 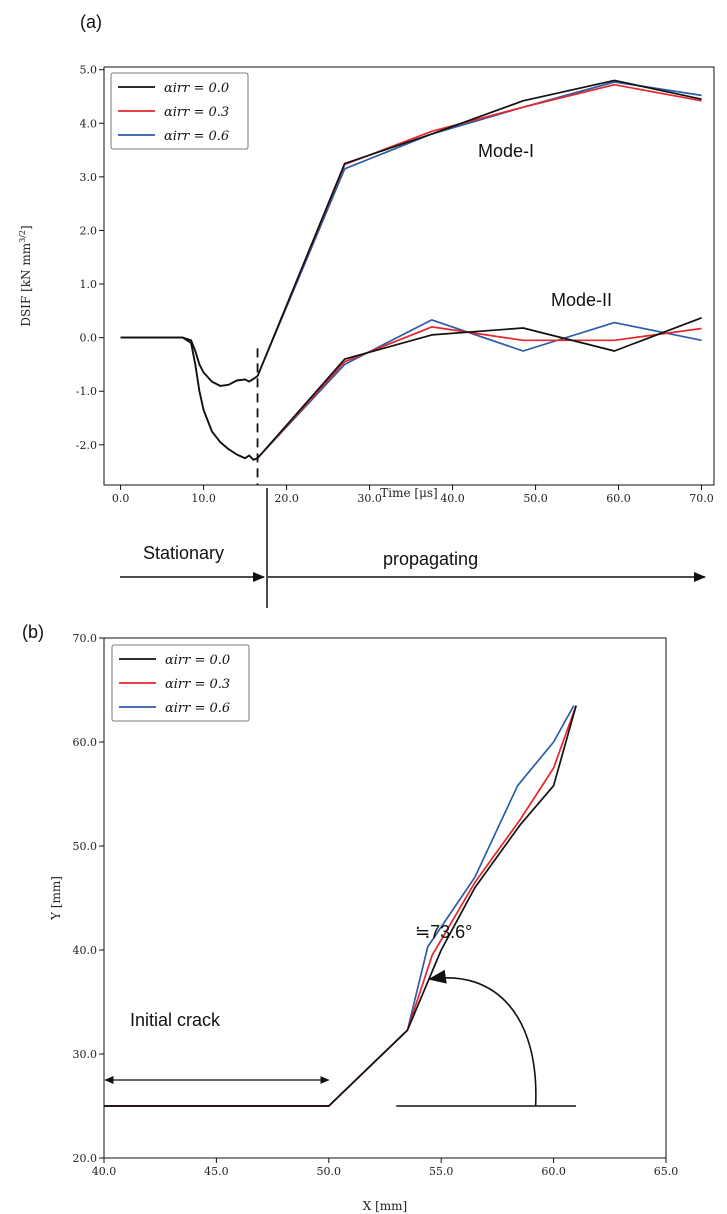 What do you see at coordinates (408, 493) in the screenshot?
I see `panel-a-x-axis-label: Time [μs]` at bounding box center [408, 493].